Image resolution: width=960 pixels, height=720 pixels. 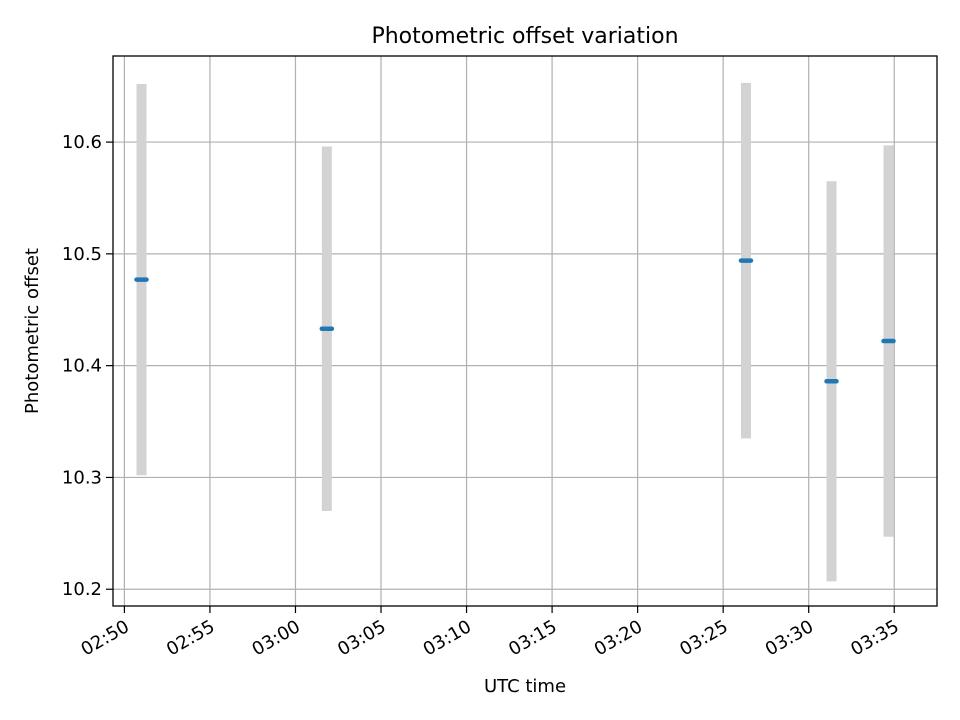 I want to click on chart-title: Photometric offset variation, so click(x=524, y=36).